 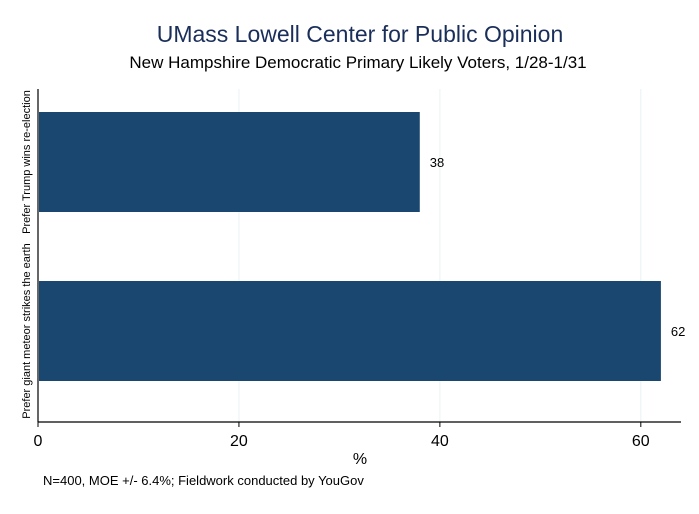 I want to click on chart-title: UMass Lowell Center for Public Opinion, so click(x=360, y=34).